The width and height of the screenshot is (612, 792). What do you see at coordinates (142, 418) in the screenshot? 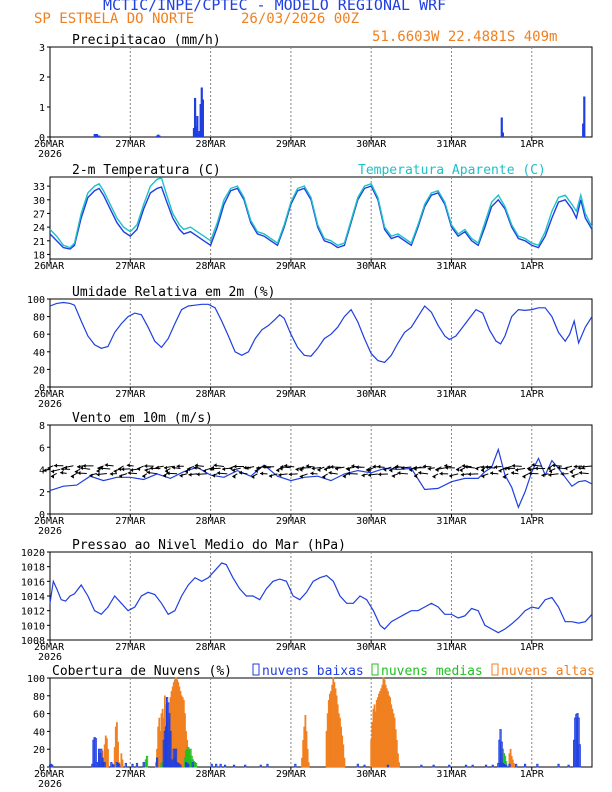
I see `wind-title: Vento em 10m (m/s)` at bounding box center [142, 418].